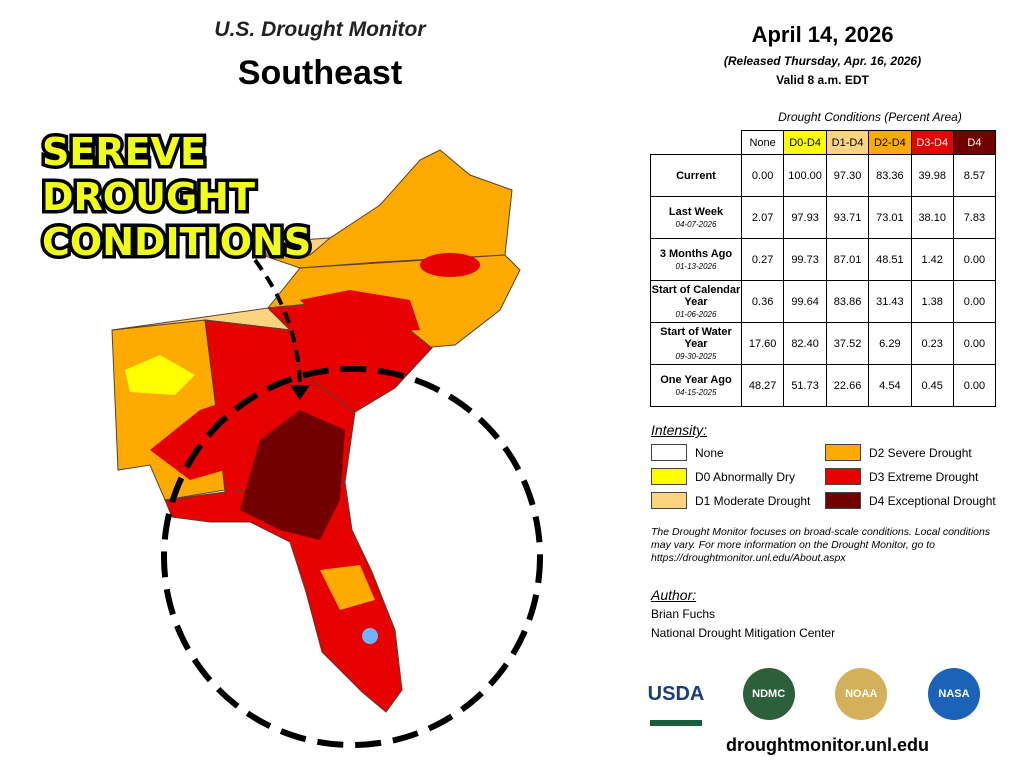  What do you see at coordinates (861, 694) in the screenshot?
I see `logo: NOAA` at bounding box center [861, 694].